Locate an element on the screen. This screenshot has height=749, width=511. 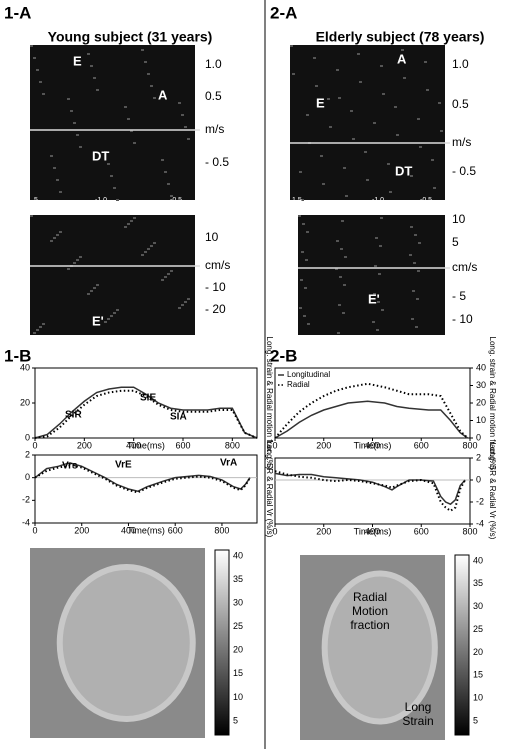
plot-frame is located at coordinates (146, 489).